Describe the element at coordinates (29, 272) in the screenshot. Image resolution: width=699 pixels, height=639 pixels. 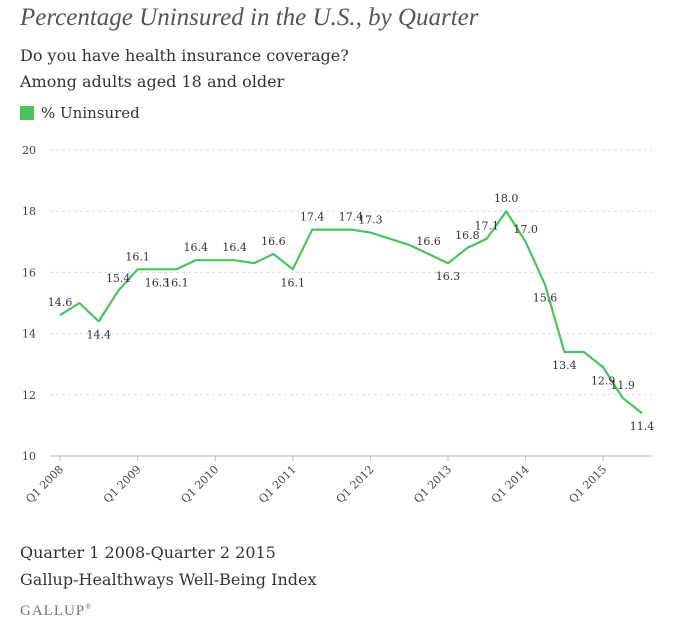
I see `y-tick-label: 16` at that location.